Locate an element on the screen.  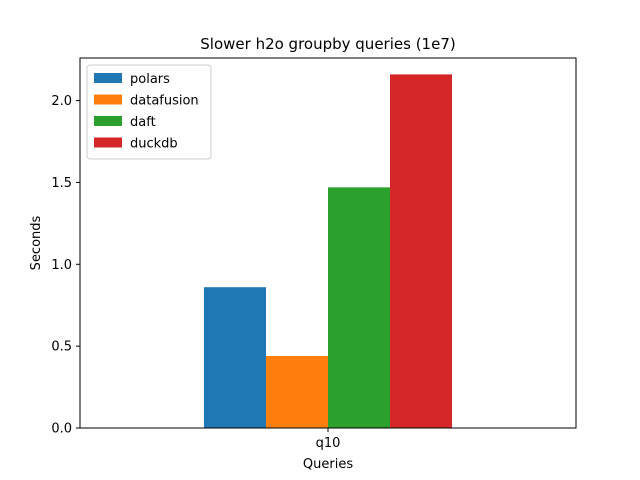
legend-swatch-daft is located at coordinates (108, 121).